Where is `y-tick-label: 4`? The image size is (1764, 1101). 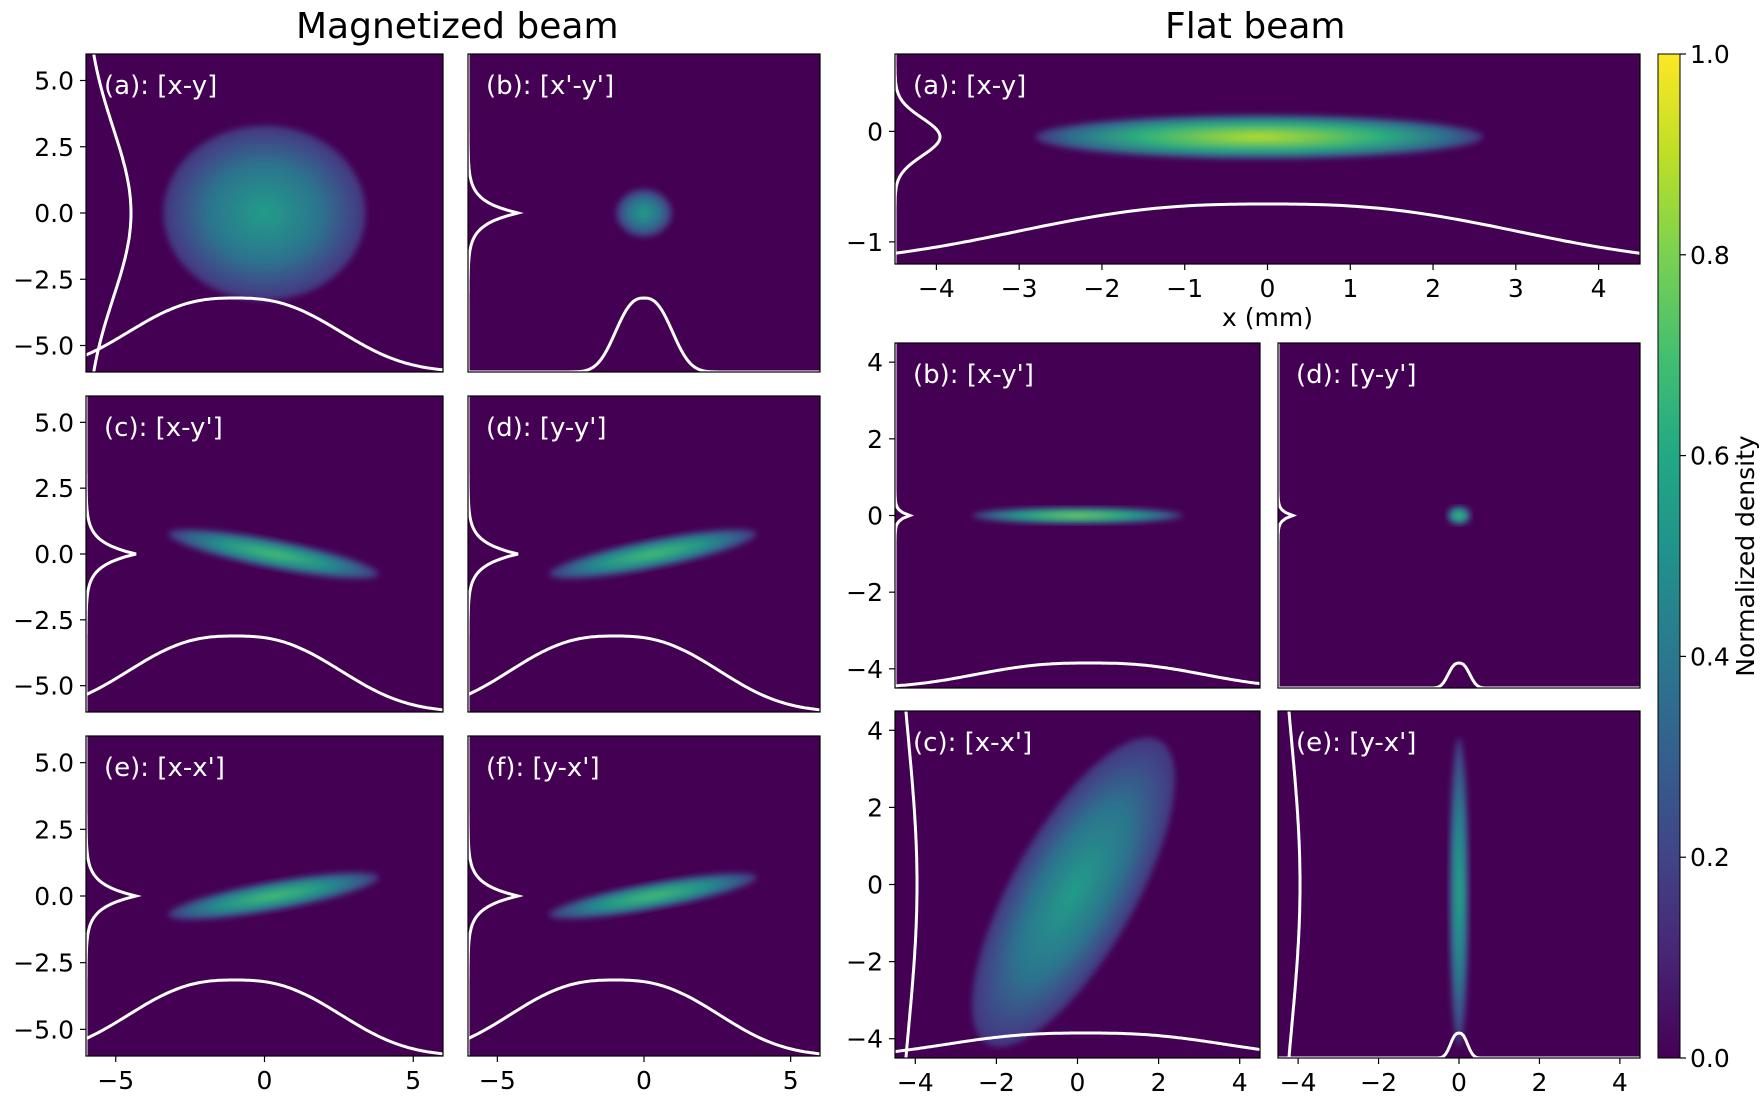 y-tick-label: 4 is located at coordinates (875, 362).